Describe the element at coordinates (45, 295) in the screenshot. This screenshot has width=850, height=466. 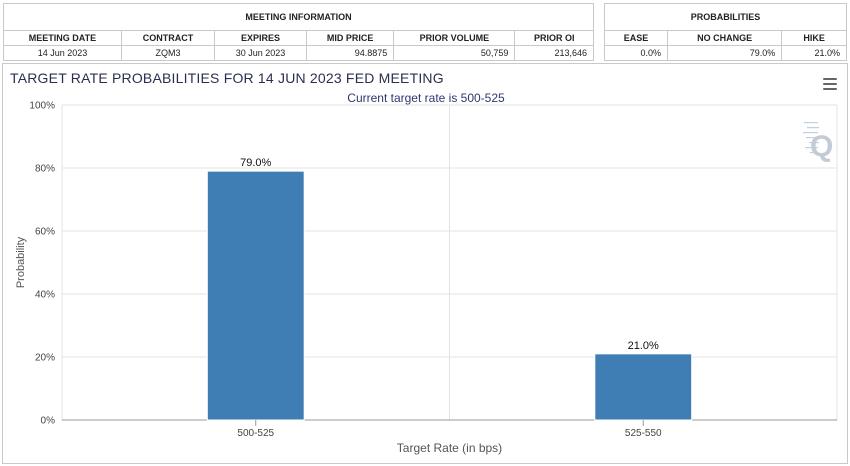
I see `y-tick-label: 40%` at that location.